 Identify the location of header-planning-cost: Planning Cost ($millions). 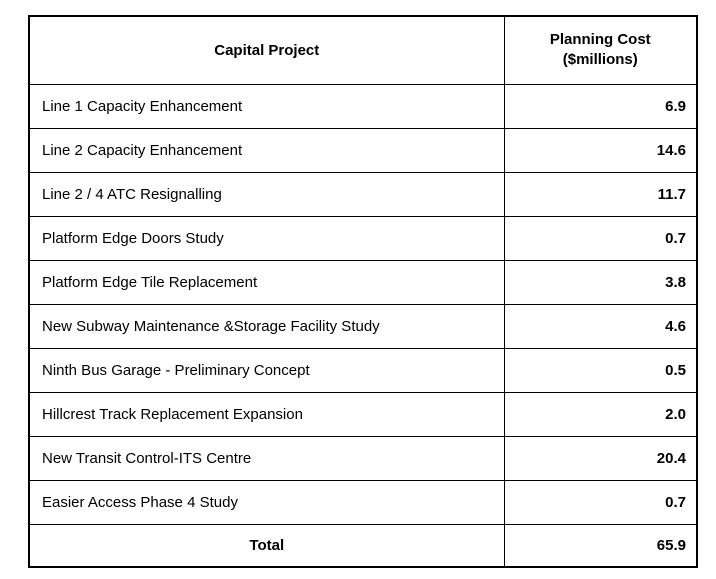
(600, 50).